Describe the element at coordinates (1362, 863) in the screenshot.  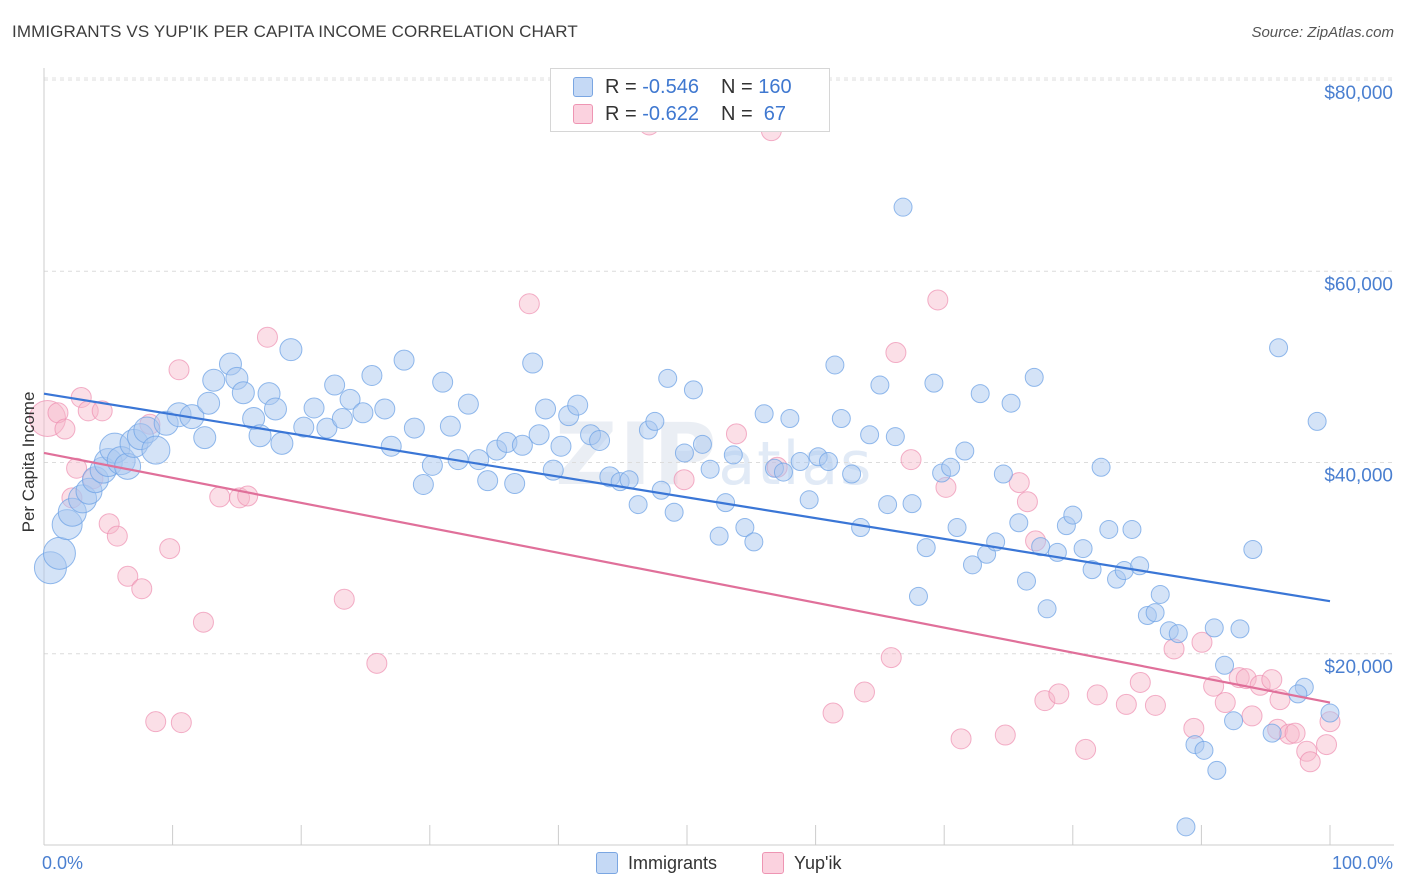
I see `x-tick-label: 100.0%` at that location.